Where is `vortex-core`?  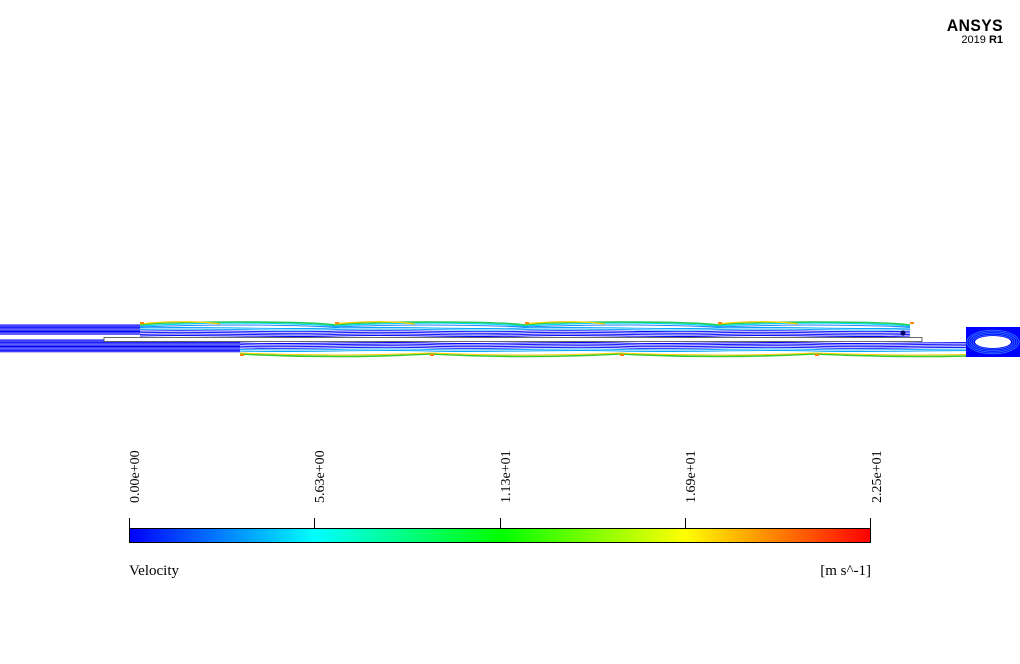
vortex-core is located at coordinates (993, 342).